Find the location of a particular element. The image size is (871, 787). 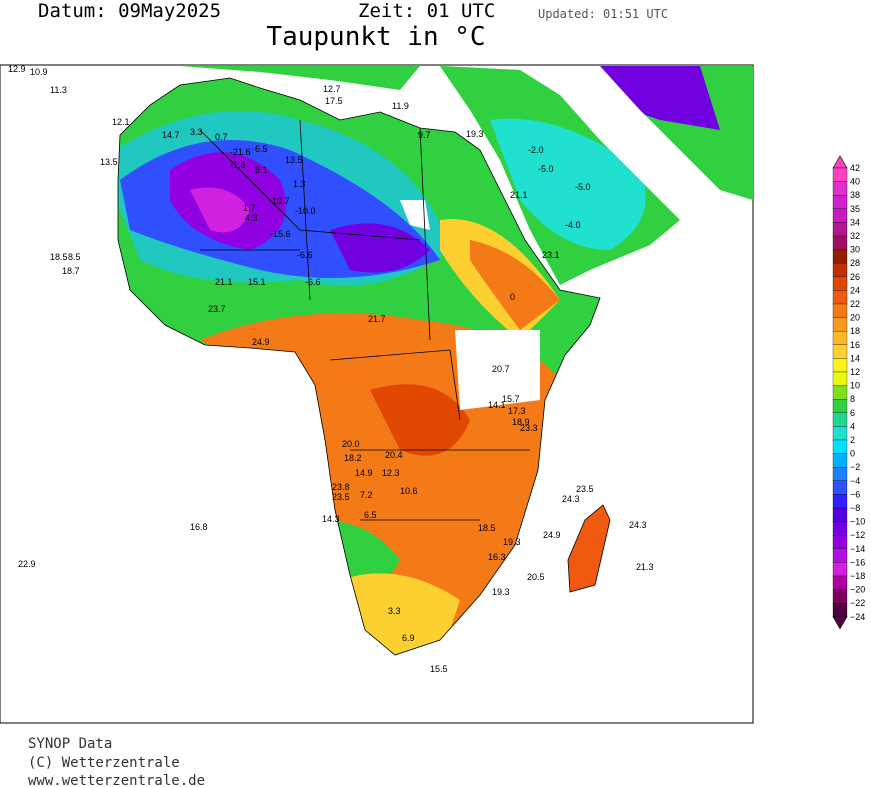

colorbar-label: 12 is located at coordinates (855, 372).